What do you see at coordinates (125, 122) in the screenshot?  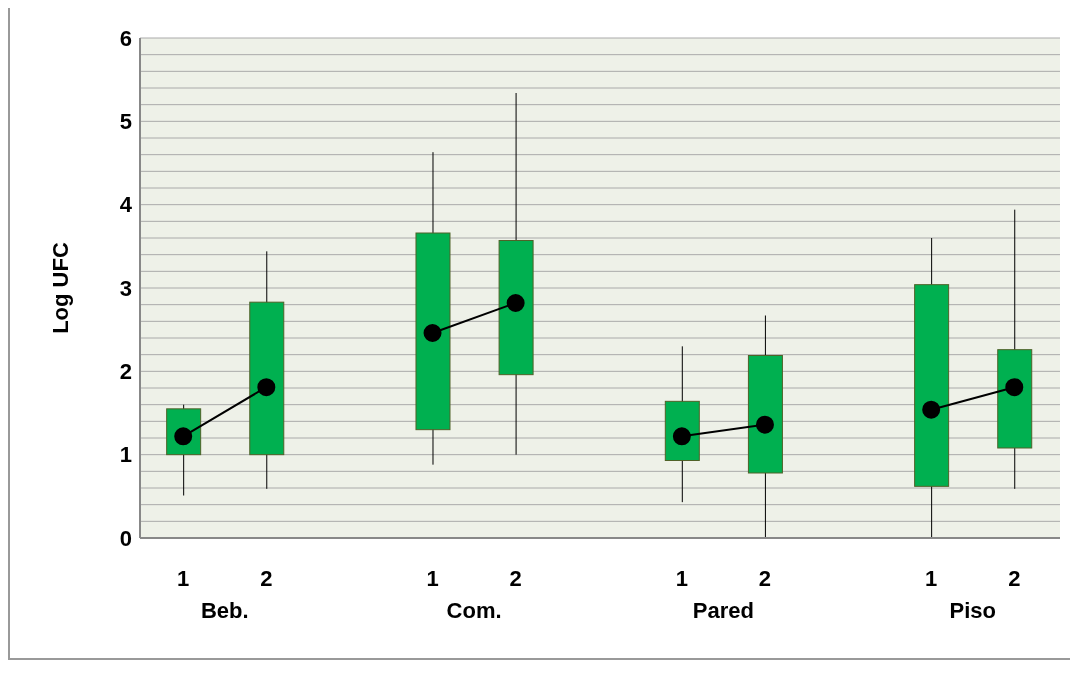 I see `y-tick-label: 5` at bounding box center [125, 122].